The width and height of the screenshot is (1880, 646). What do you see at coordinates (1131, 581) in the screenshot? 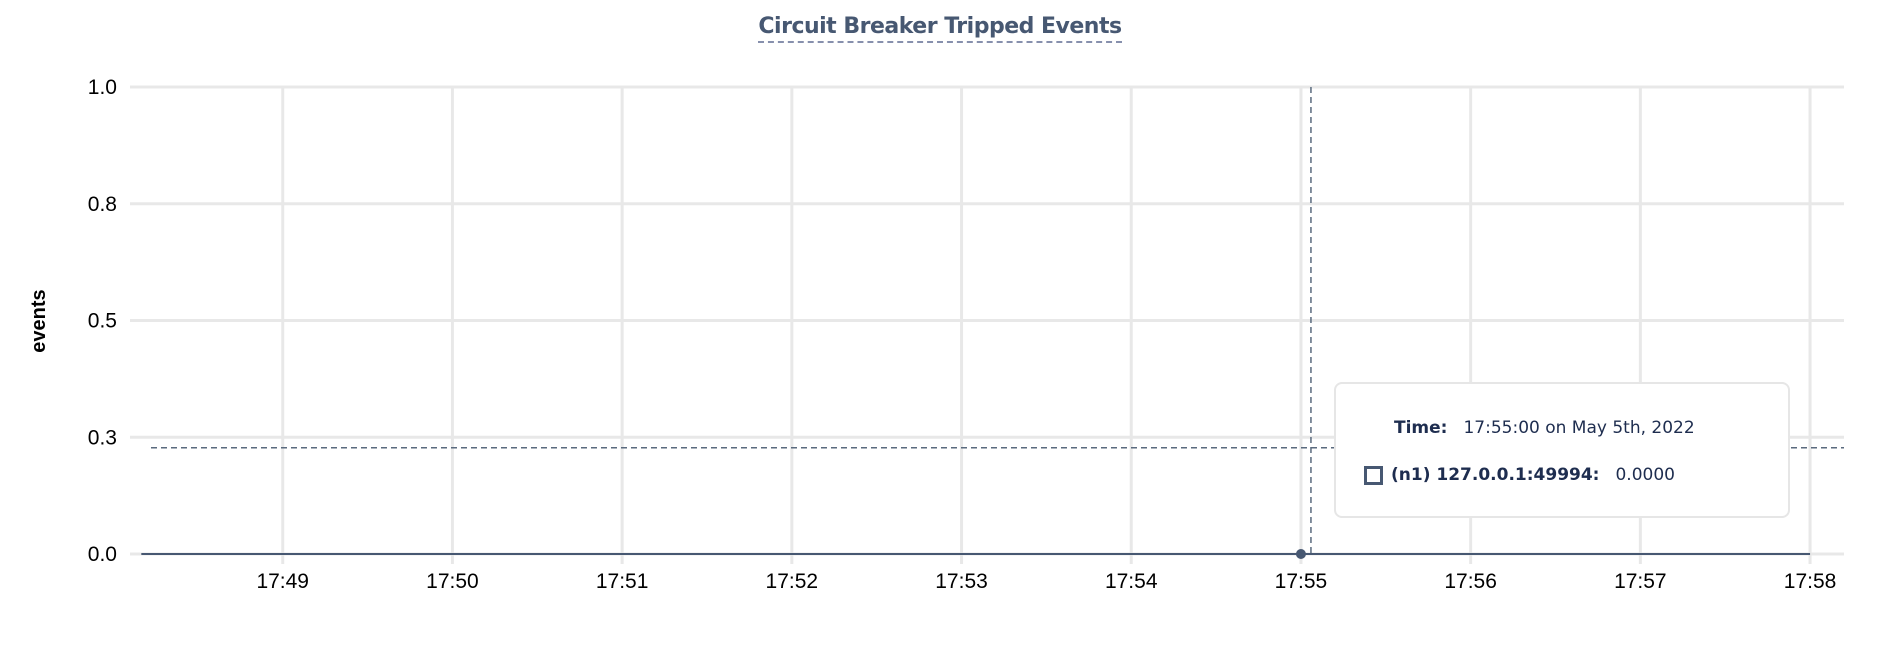
I see `x-tick-label: 17:54` at bounding box center [1131, 581].